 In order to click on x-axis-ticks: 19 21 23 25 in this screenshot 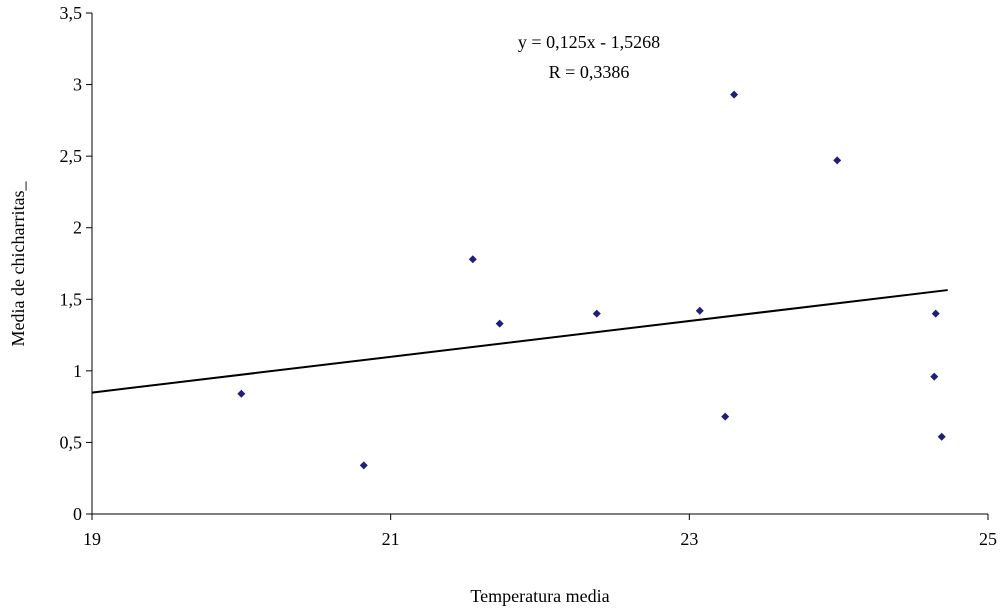, I will do `click(540, 531)`.